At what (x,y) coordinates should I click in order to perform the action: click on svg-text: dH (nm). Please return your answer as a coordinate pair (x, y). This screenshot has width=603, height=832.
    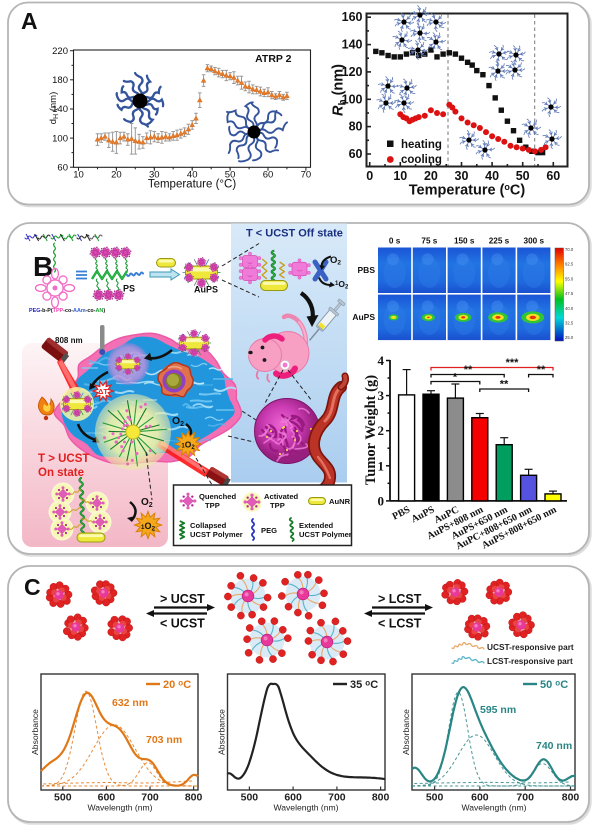
    Looking at the image, I should click on (54, 108).